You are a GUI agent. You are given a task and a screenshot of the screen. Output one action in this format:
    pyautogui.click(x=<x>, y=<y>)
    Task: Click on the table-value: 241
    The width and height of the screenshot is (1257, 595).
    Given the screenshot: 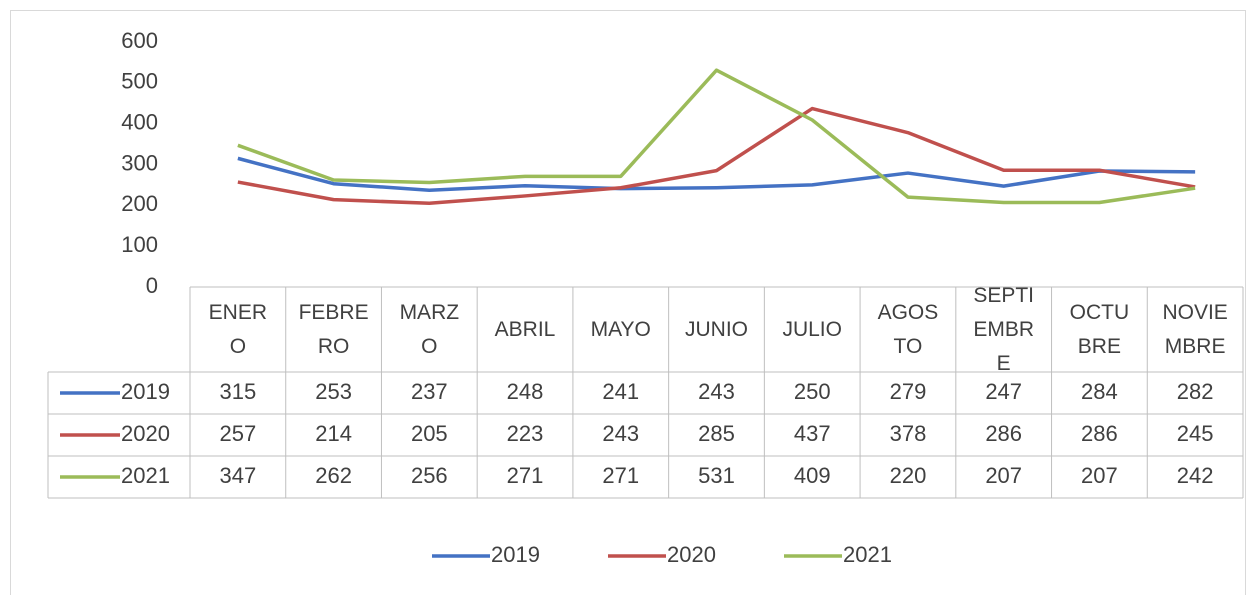 What is the action you would take?
    pyautogui.click(x=620, y=391)
    